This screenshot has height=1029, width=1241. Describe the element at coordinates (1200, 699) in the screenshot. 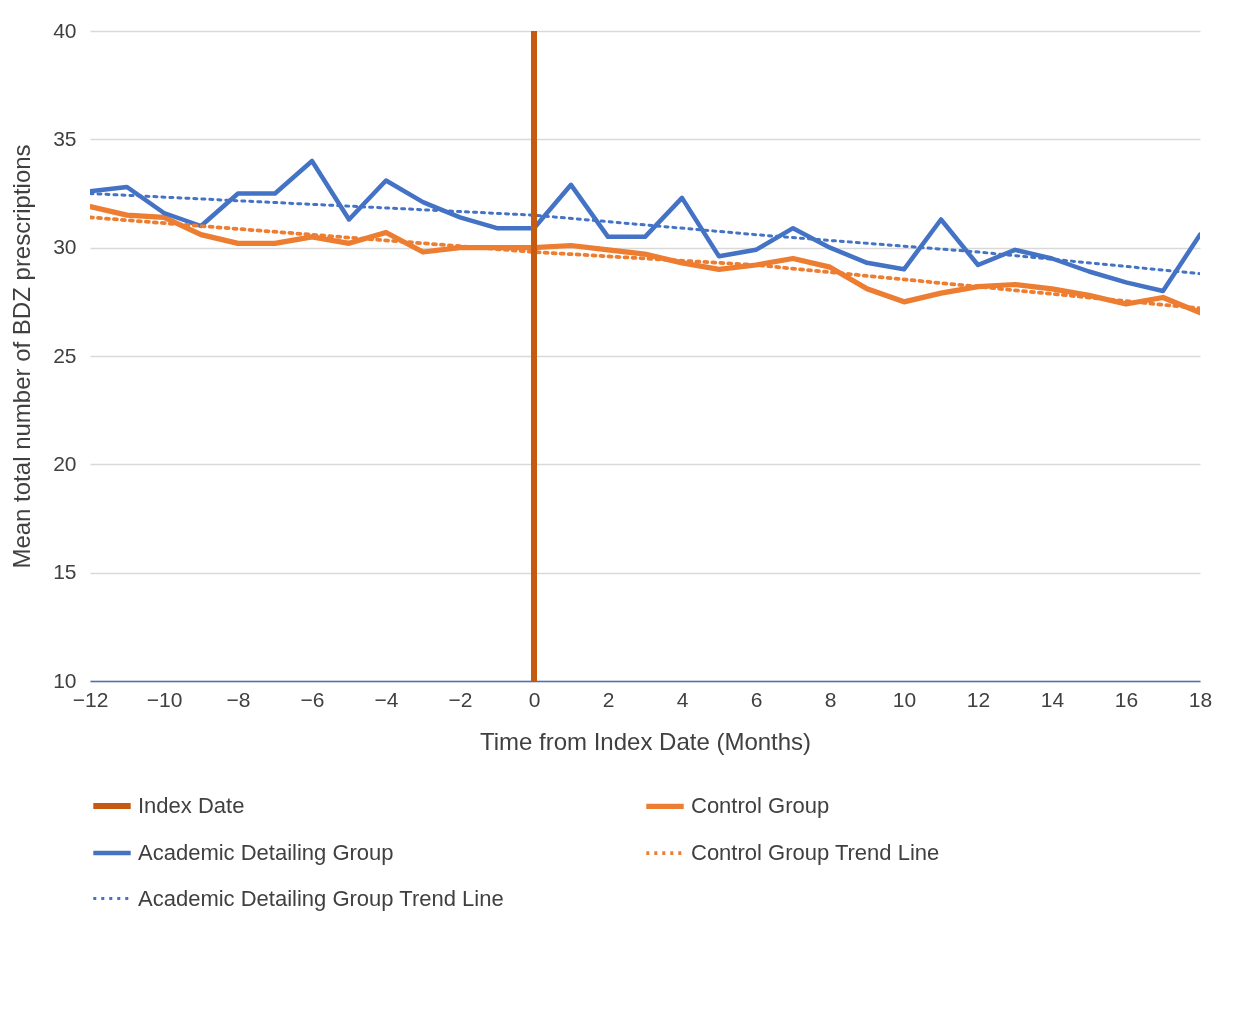

I see `x-tick-label: 18` at that location.